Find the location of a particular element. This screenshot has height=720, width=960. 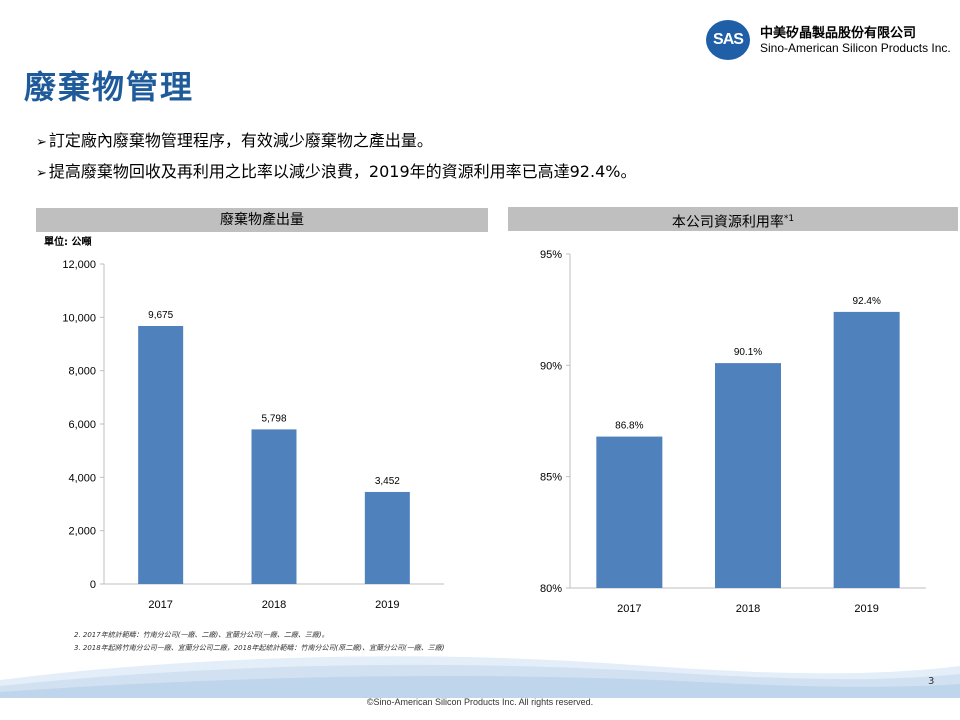

utilization-header-text: 本公司資源利用率 is located at coordinates (727, 222).